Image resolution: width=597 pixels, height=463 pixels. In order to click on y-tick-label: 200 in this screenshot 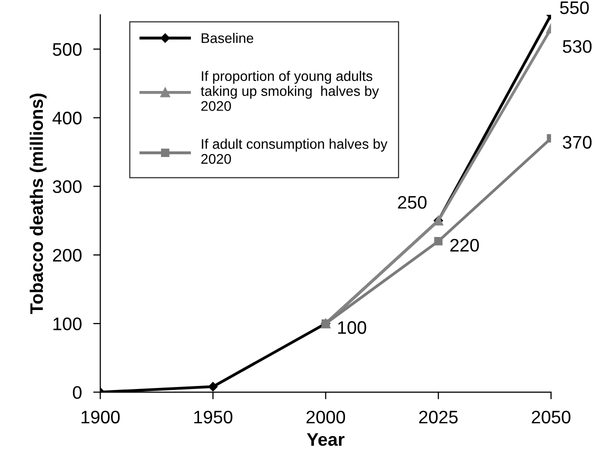, I will do `click(67, 255)`.